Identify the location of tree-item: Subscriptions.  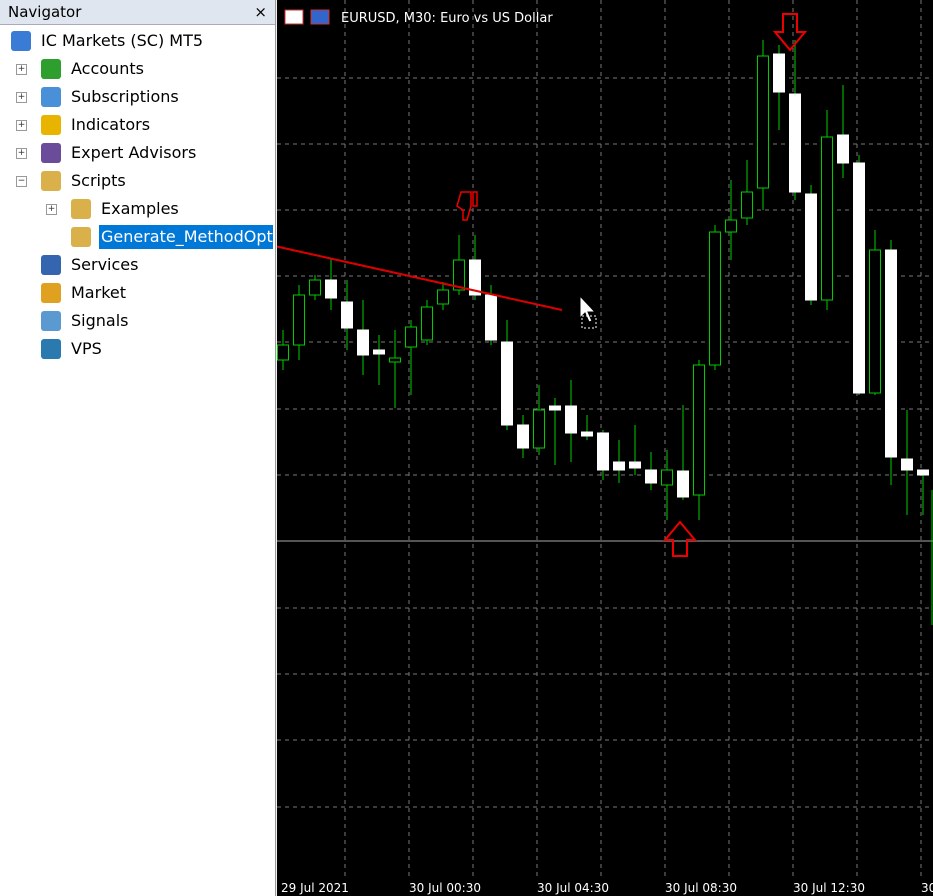
(125, 96).